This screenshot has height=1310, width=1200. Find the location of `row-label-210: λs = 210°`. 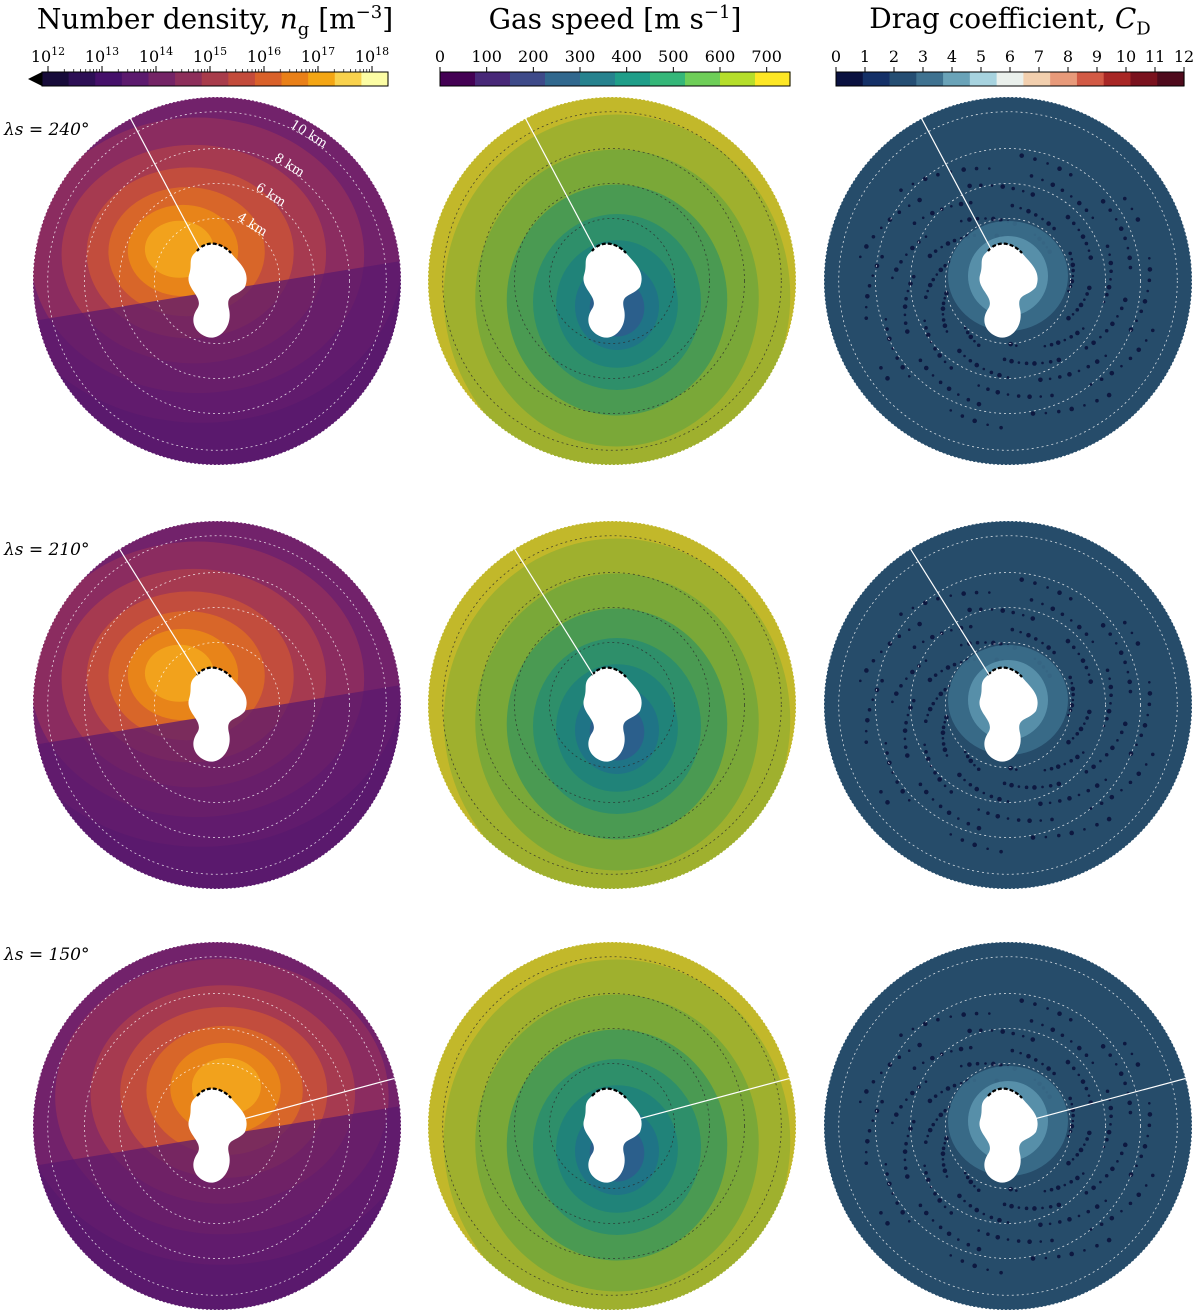

row-label-210: λs = 210° is located at coordinates (47, 550).